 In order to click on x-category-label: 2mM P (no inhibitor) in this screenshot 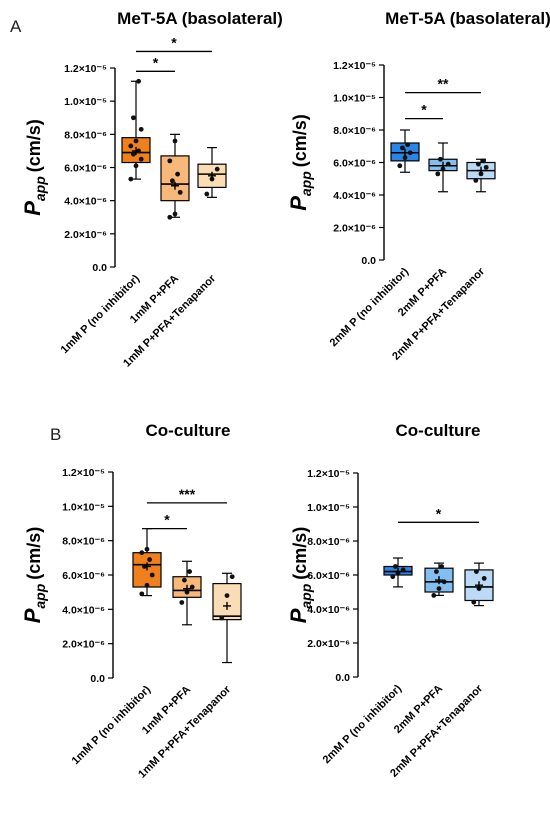, I will do `click(363, 724)`.